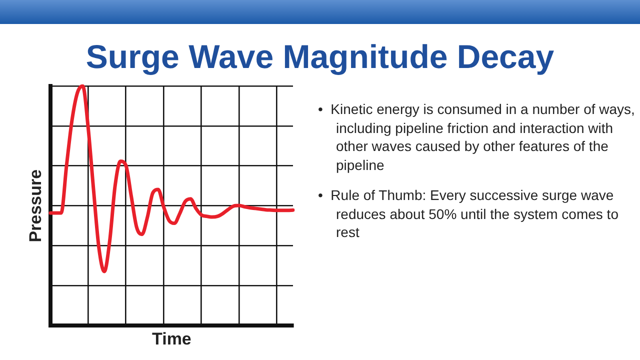 This screenshot has width=640, height=360. Describe the element at coordinates (477, 137) in the screenshot. I see `text: • Kinetic energy is consumed in a number of ways, including pipeline friction and interaction with other waves caused by other features of the pipeline` at that location.